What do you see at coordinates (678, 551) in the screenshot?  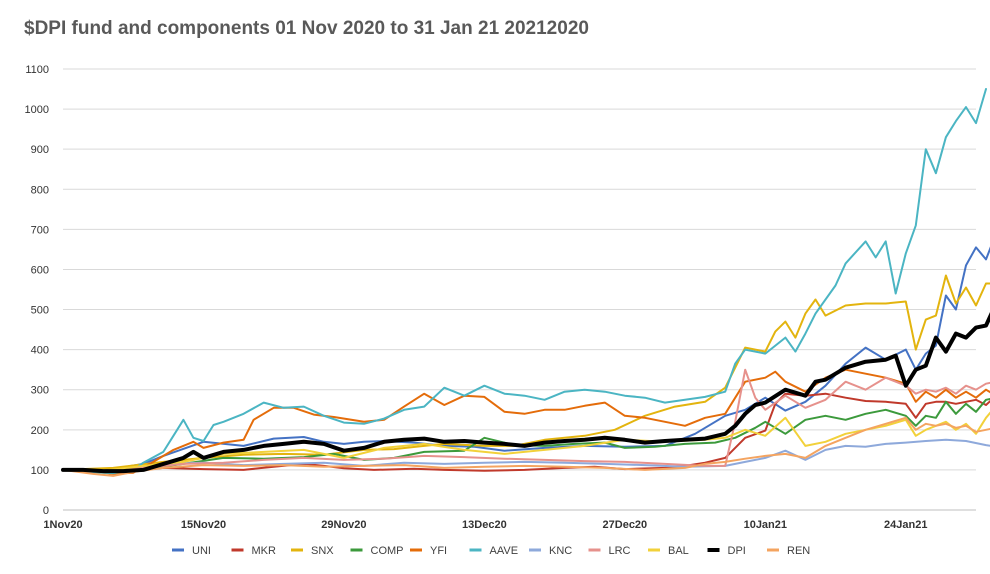 I see `legend-label-bal: BAL` at bounding box center [678, 551].